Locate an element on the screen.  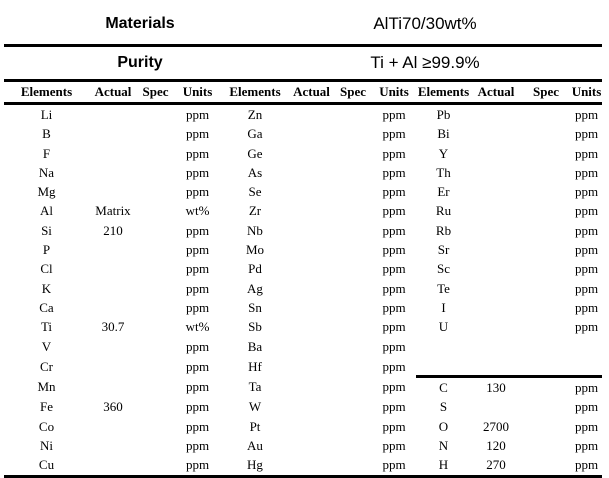
purity-row: Purity Ti + Al ≥99.9% is located at coordinates (304, 63).